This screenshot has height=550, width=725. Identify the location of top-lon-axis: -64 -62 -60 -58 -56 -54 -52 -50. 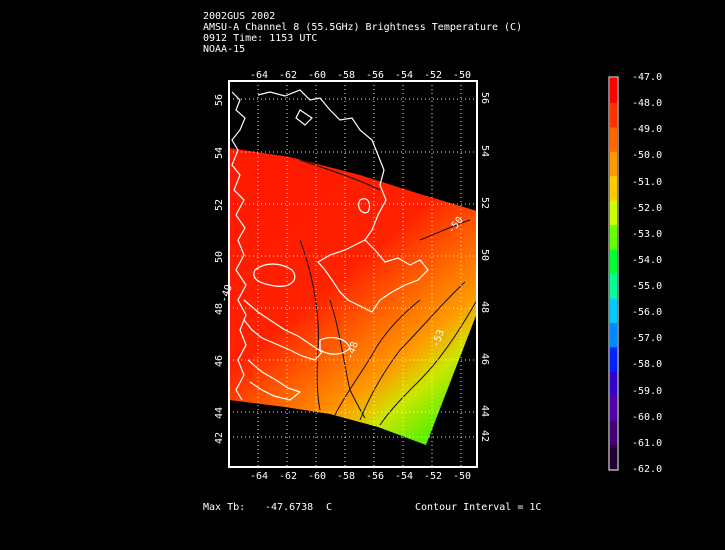
(360, 75).